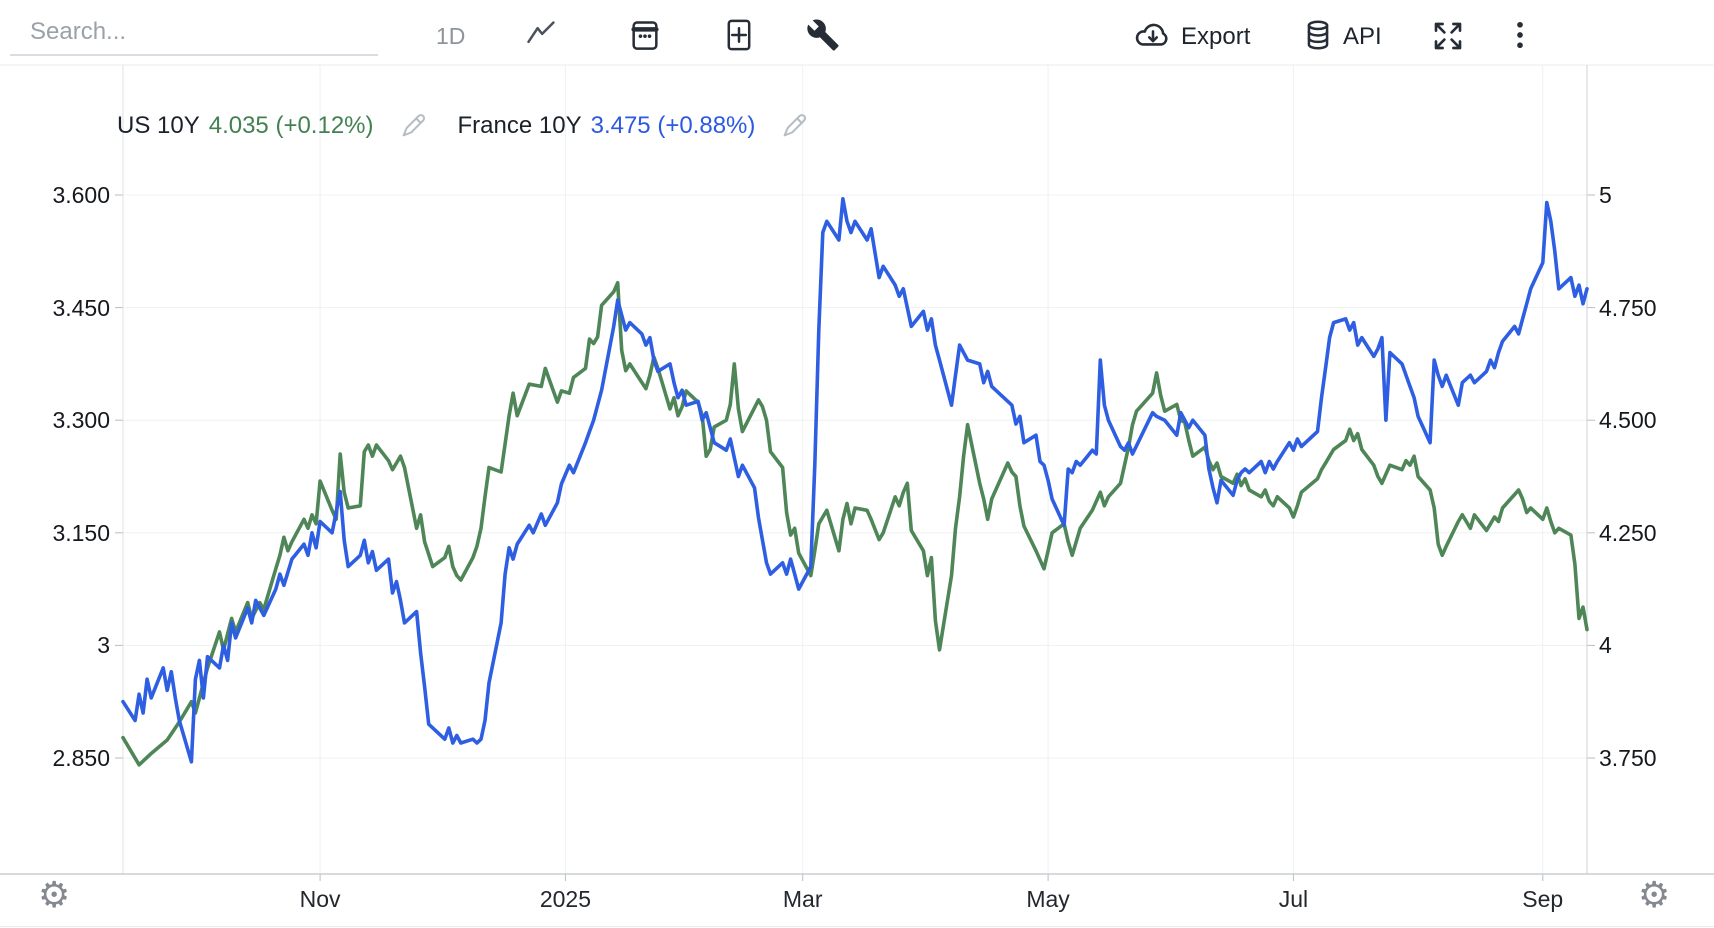 This screenshot has height=928, width=1714. I want to click on chart-settings-right-button: ⚙, so click(1654, 895).